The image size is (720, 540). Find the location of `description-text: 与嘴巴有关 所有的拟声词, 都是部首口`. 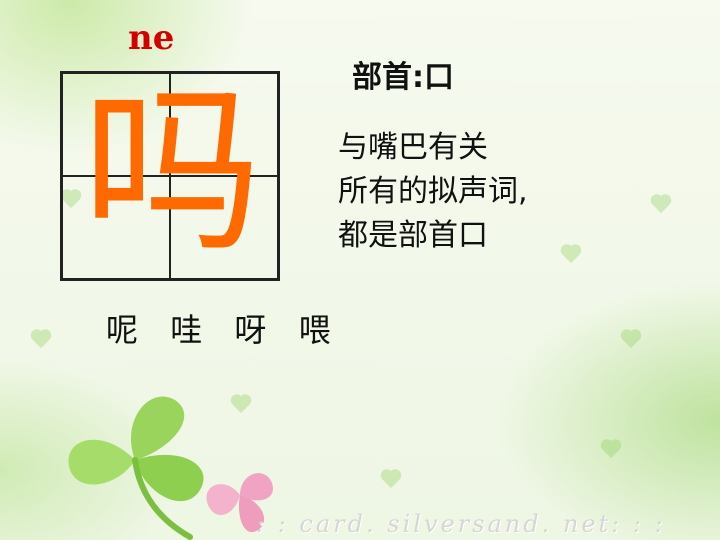

description-text: 与嘴巴有关 所有的拟声词, 都是部首口 is located at coordinates (433, 192).